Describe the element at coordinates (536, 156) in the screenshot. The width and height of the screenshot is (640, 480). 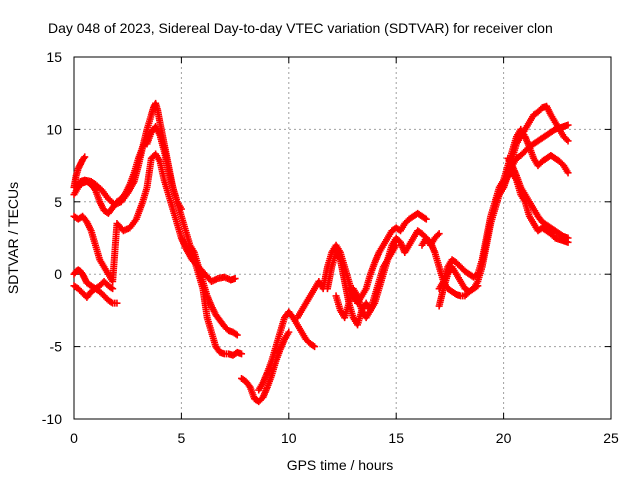
I see `series-track-q` at that location.